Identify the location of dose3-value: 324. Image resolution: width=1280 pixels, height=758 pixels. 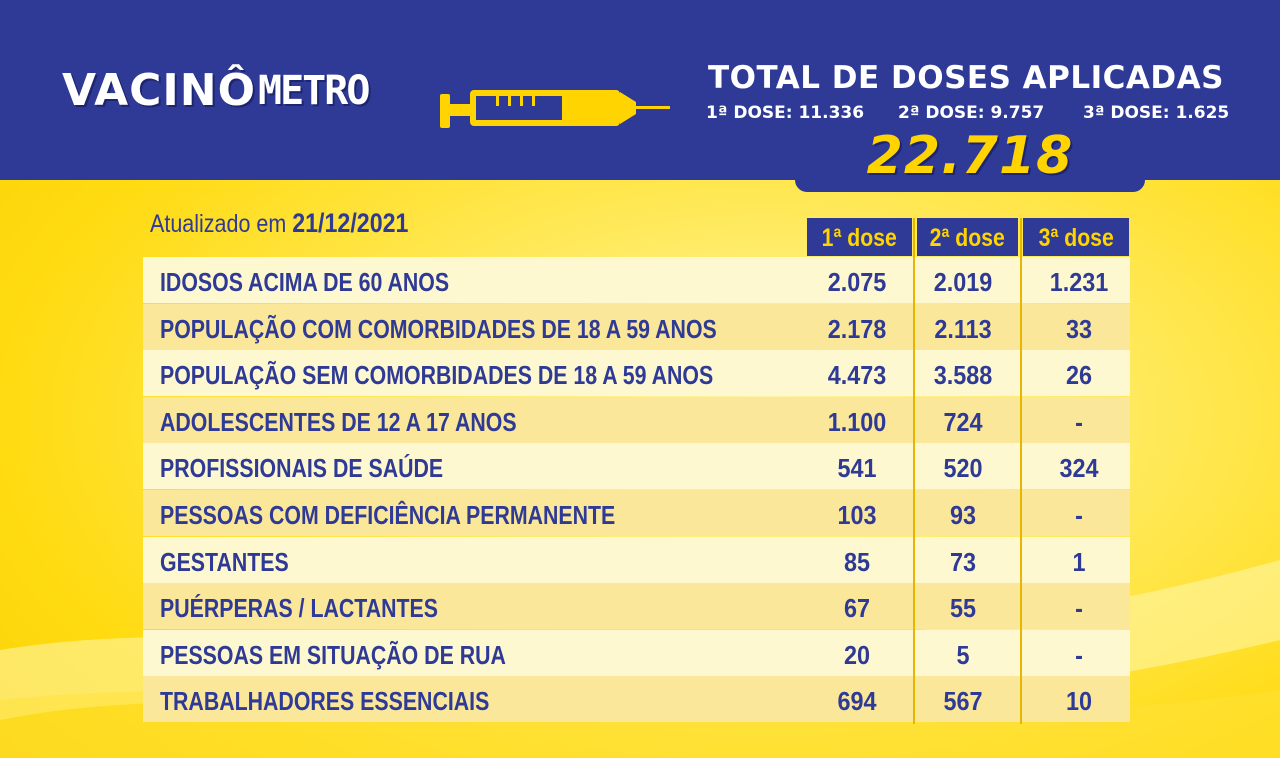
(1079, 468).